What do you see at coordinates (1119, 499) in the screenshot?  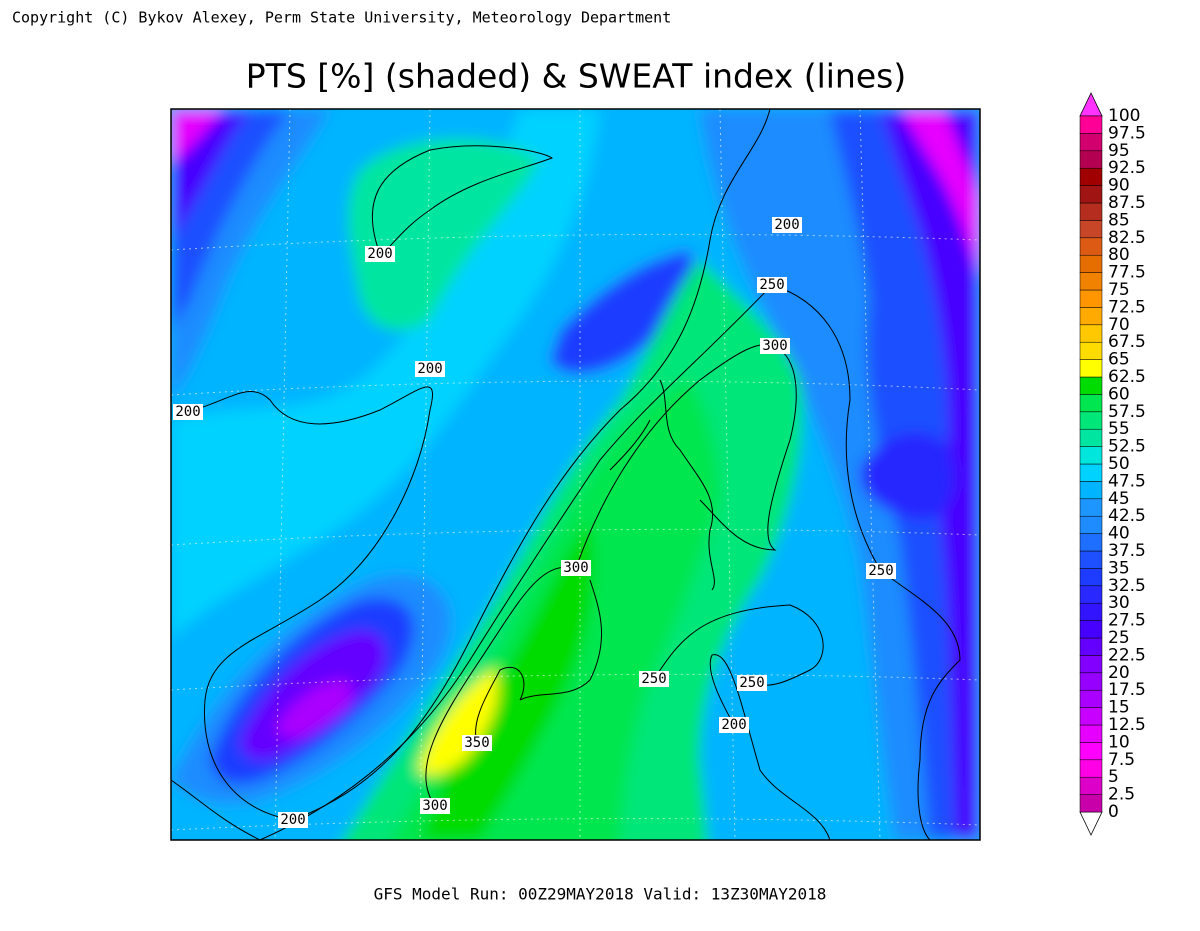 I see `colorbar-label: 45` at bounding box center [1119, 499].